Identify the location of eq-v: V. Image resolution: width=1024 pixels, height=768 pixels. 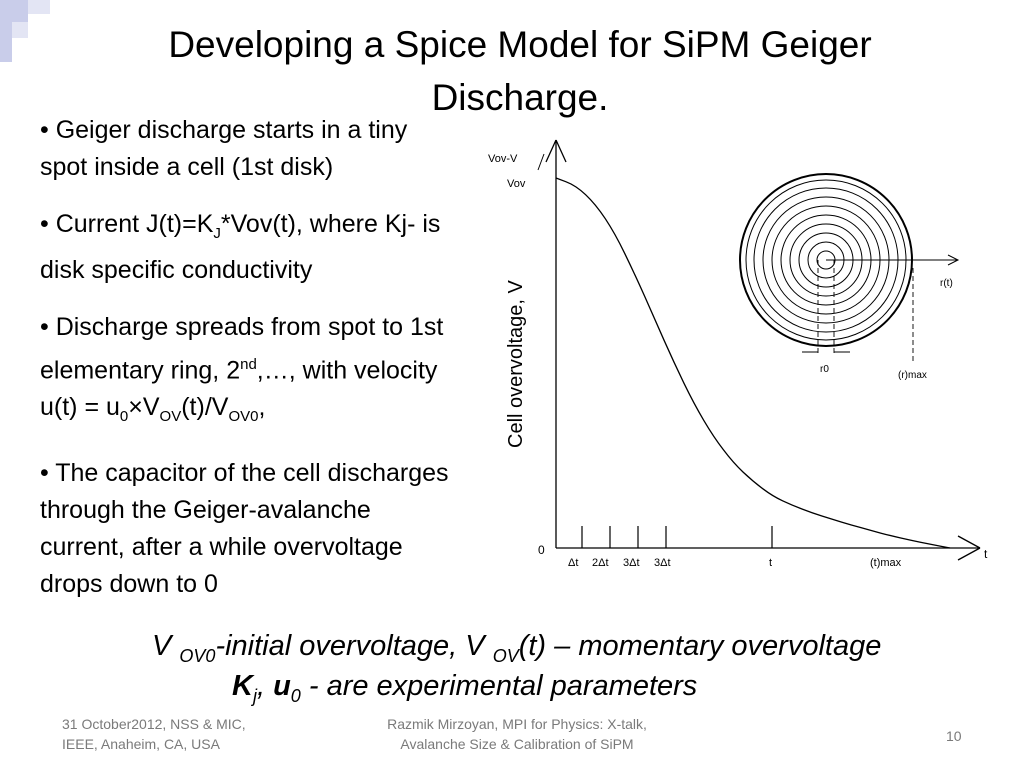
(166, 646).